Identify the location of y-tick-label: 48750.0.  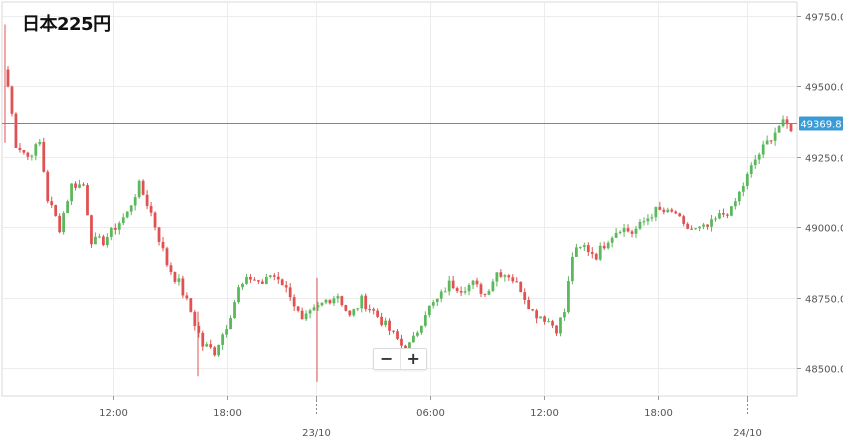
(824, 300).